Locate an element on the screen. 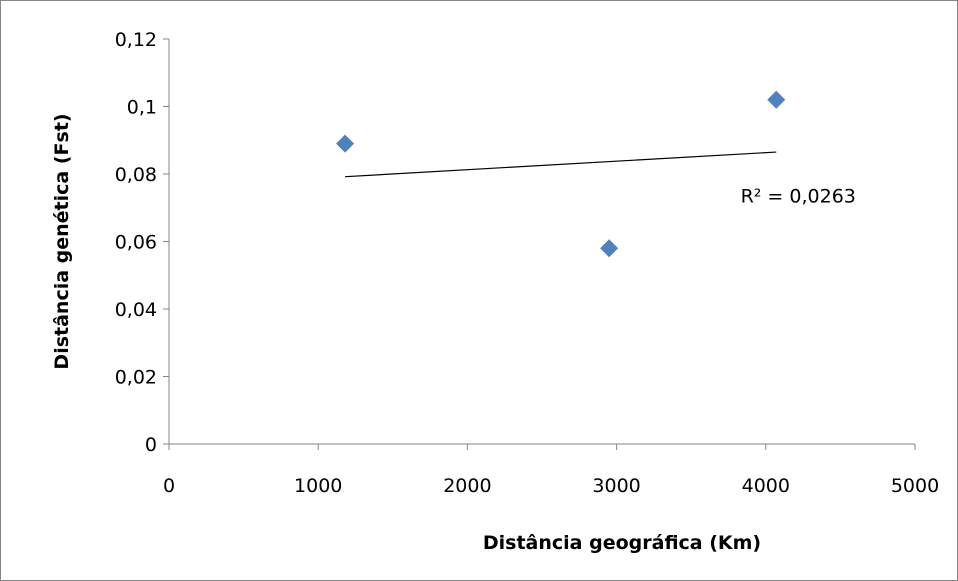 The width and height of the screenshot is (958, 581). data-points-layer is located at coordinates (561, 174).